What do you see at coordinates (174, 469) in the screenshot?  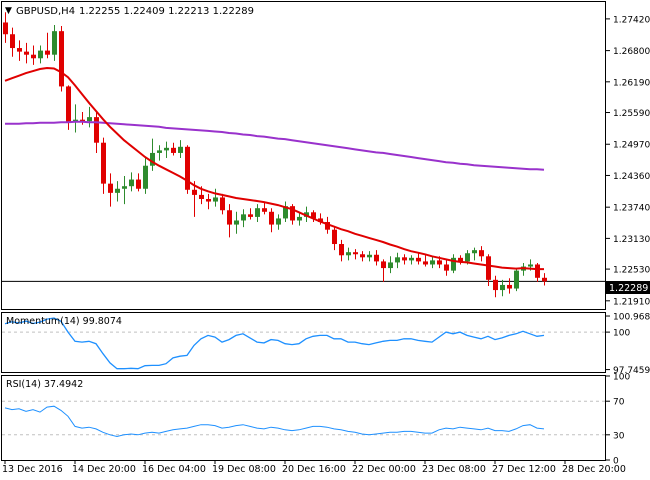 I see `time-axis-tick-label: 16 Dec 04:00` at bounding box center [174, 469].